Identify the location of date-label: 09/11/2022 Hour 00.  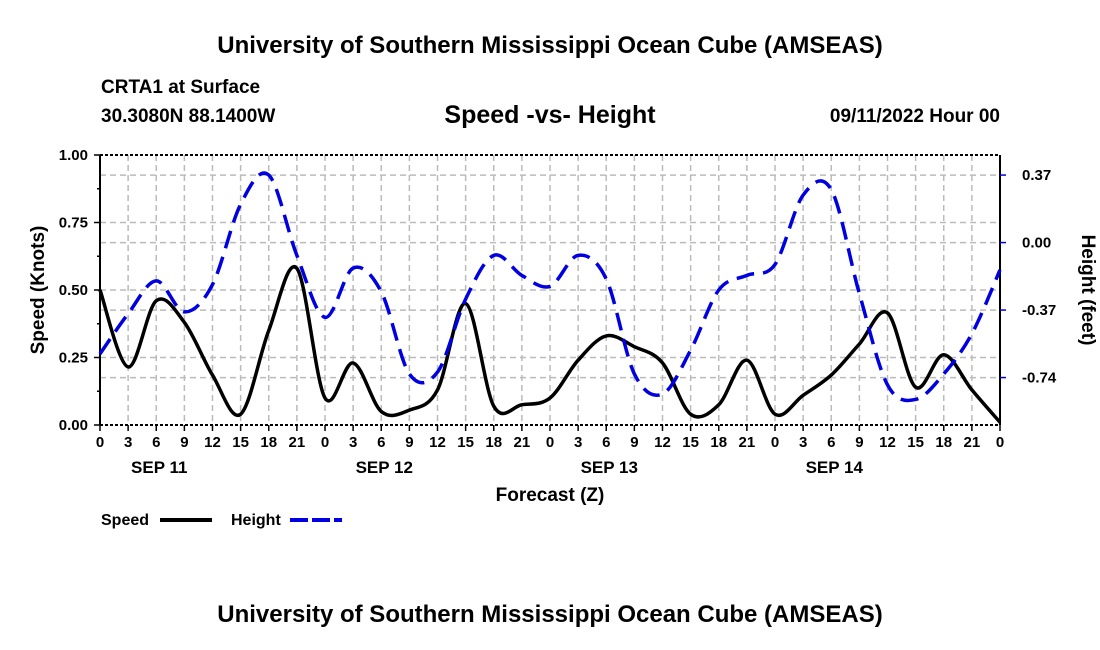
(914, 116).